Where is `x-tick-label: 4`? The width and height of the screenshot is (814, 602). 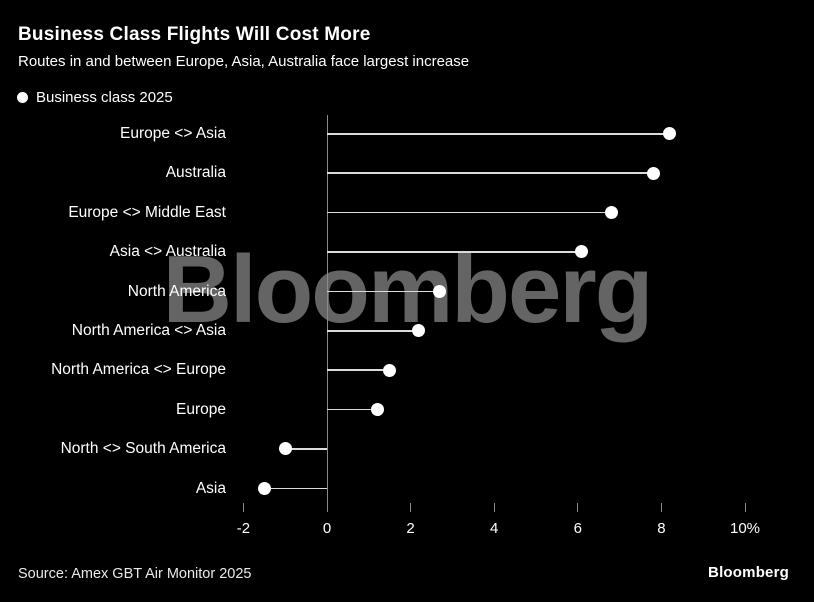 x-tick-label: 4 is located at coordinates (494, 528).